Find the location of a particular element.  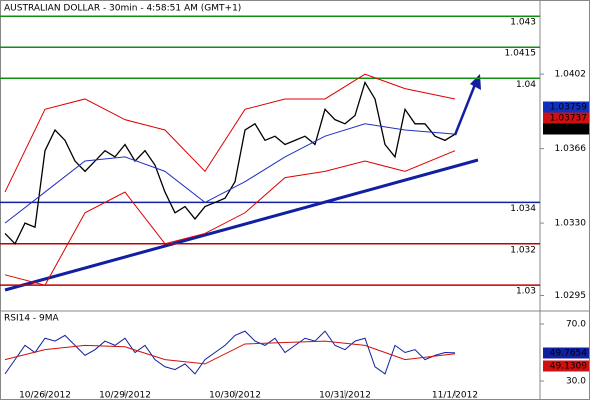

y-tick-label: 1.0330 is located at coordinates (571, 224).